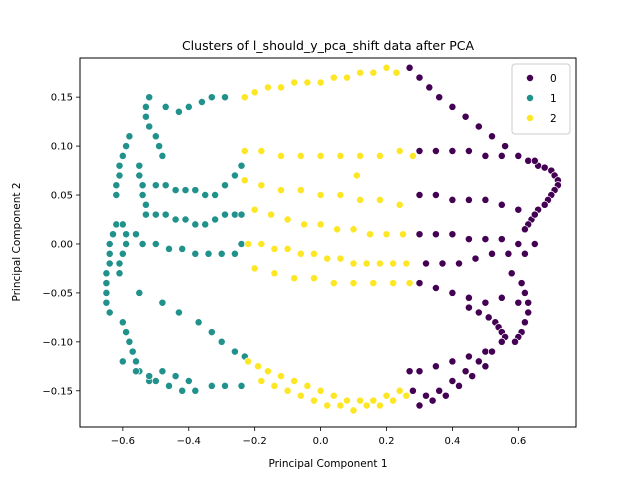 The width and height of the screenshot is (640, 480). What do you see at coordinates (123, 441) in the screenshot?
I see `x-tick-label: −0.6` at bounding box center [123, 441].